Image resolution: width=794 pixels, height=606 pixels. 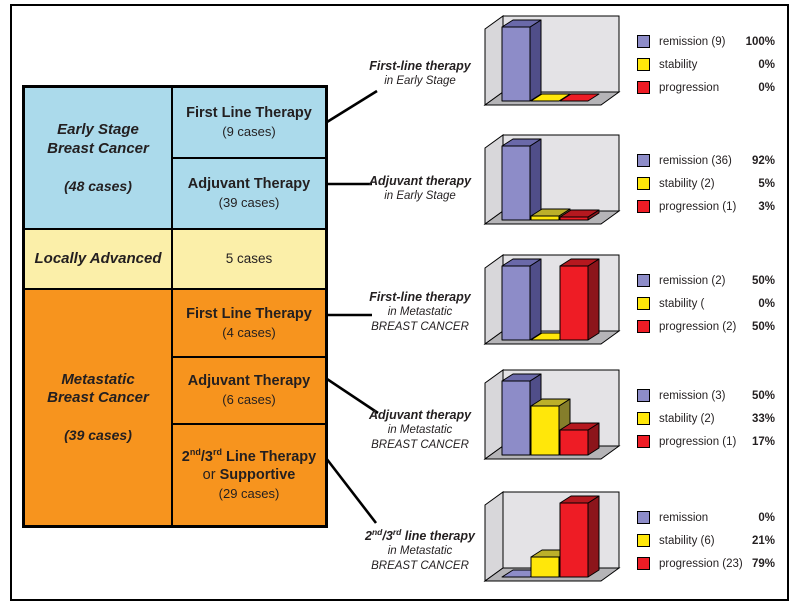 What do you see at coordinates (692, 41) in the screenshot?
I see `legend-label-remission: remission (9)` at bounding box center [692, 41].